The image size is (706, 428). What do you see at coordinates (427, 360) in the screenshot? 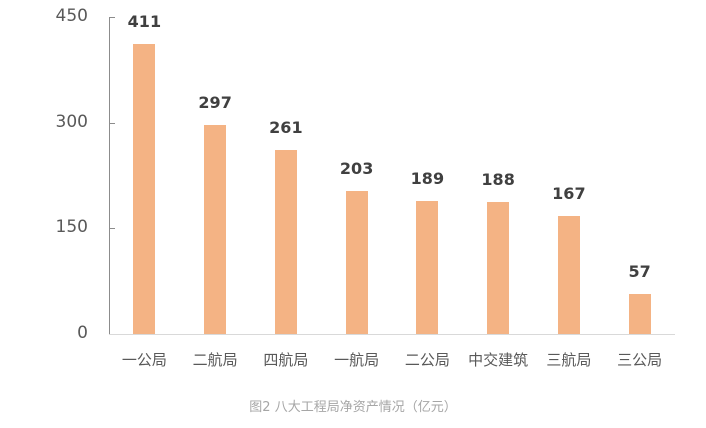
I see `x-category-label: 二公局` at bounding box center [427, 360].